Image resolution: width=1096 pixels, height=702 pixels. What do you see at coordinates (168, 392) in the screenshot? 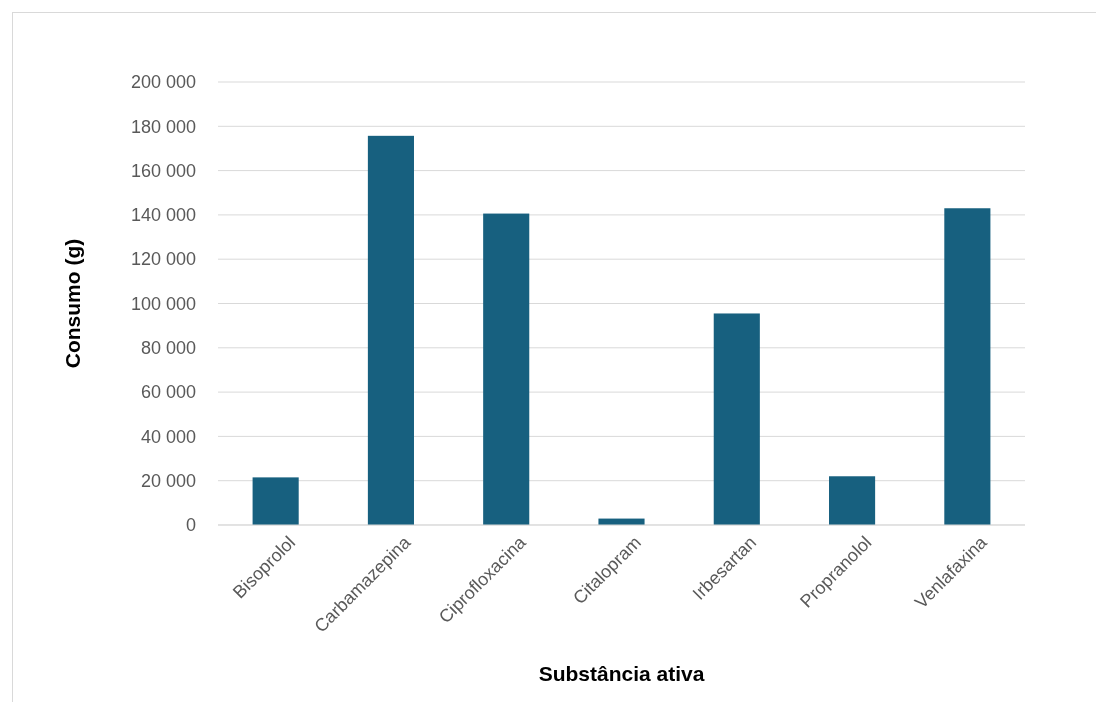
I see `y-tick-label: 60 000` at bounding box center [168, 392].